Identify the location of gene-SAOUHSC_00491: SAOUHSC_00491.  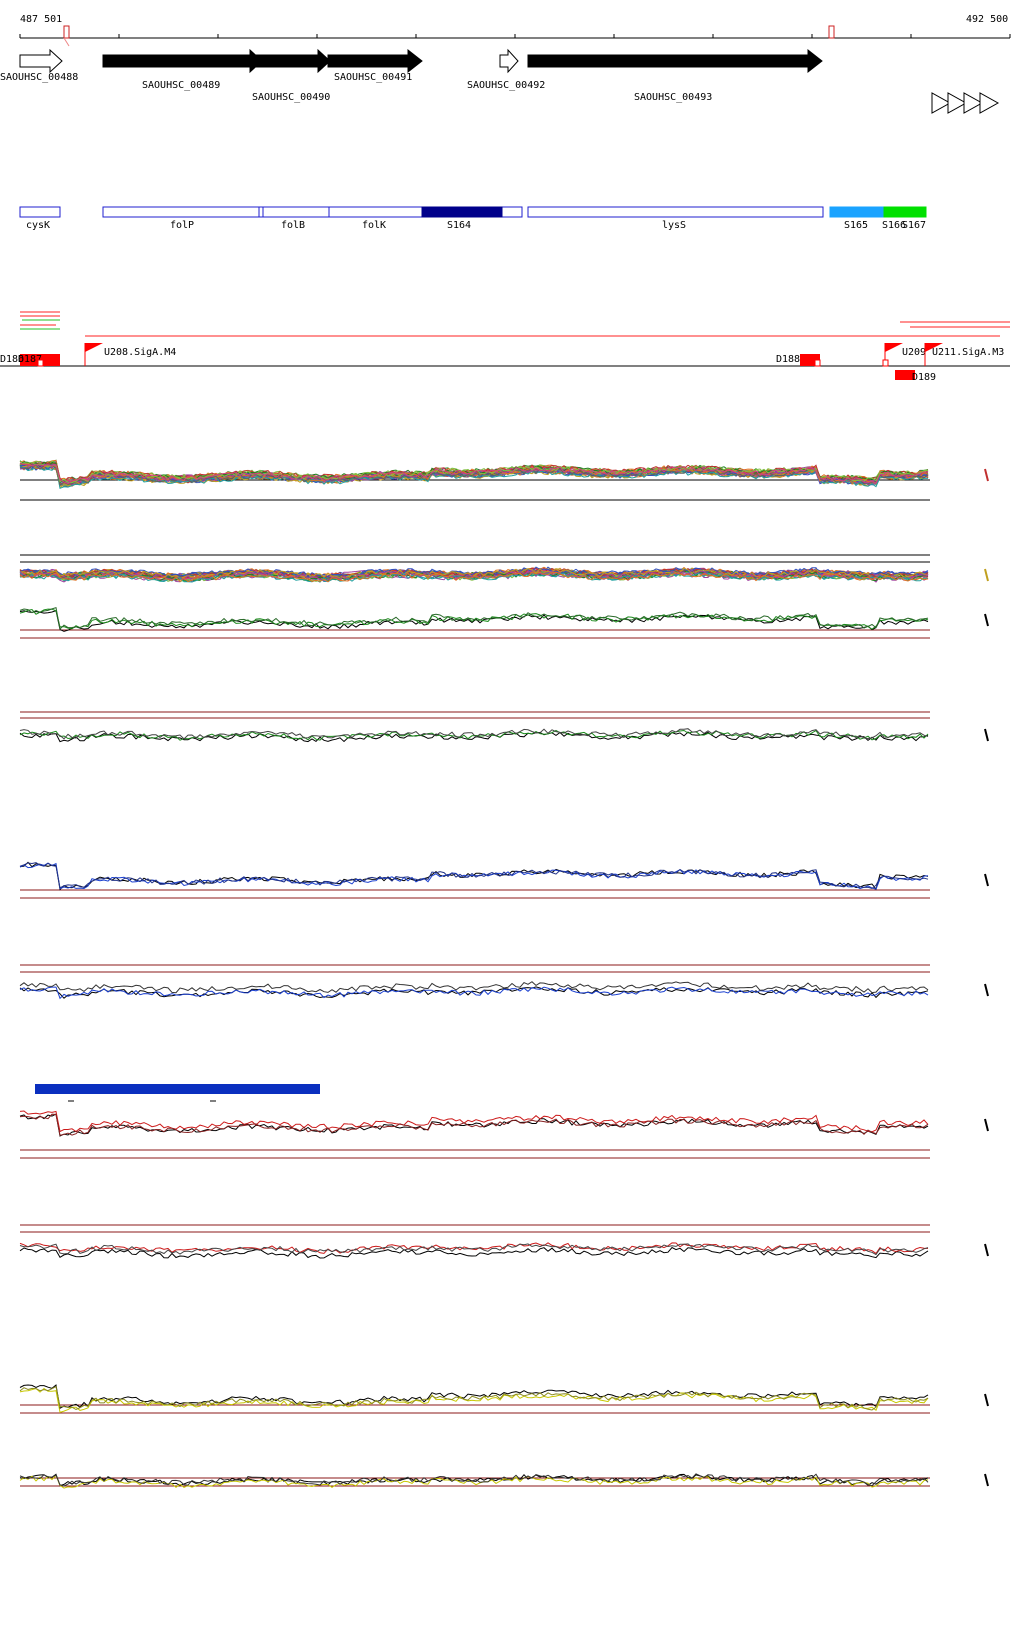
(375, 65).